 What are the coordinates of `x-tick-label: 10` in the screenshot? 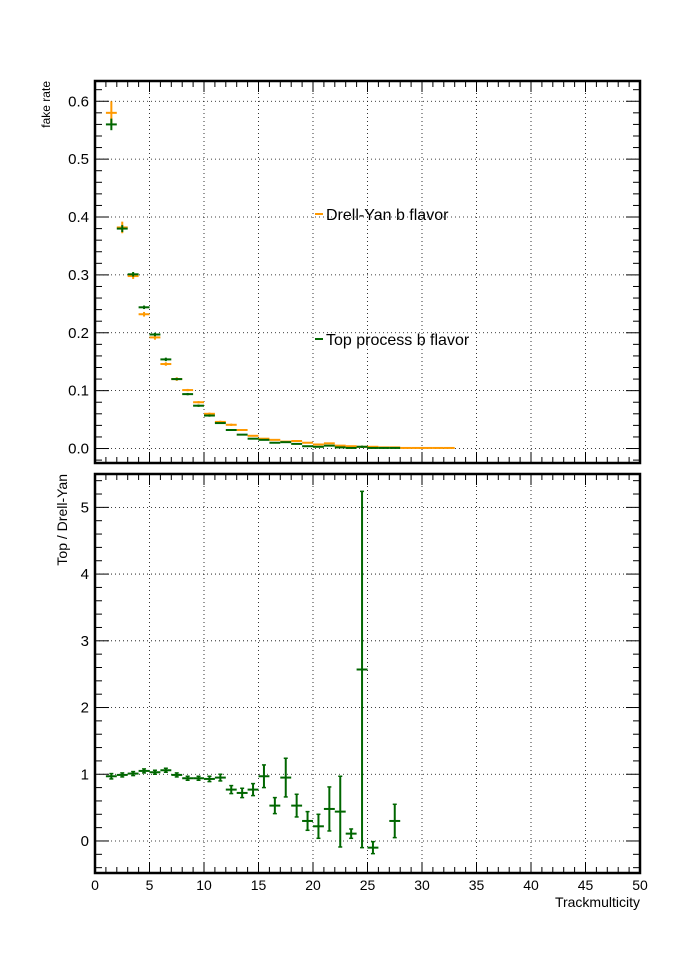 It's located at (204, 885).